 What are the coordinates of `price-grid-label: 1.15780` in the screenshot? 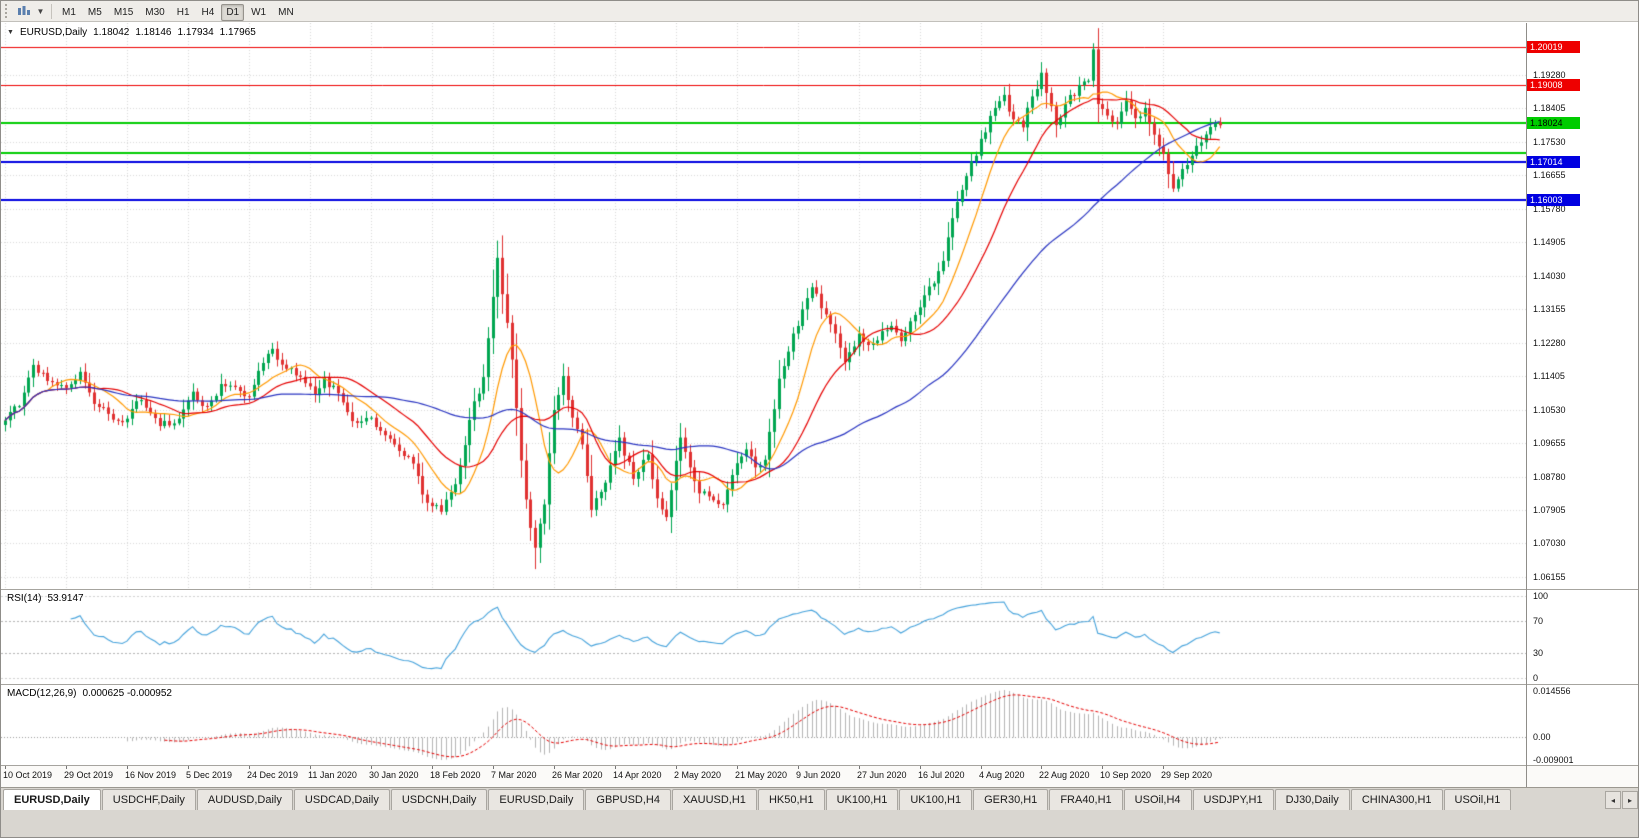 It's located at (1549, 208).